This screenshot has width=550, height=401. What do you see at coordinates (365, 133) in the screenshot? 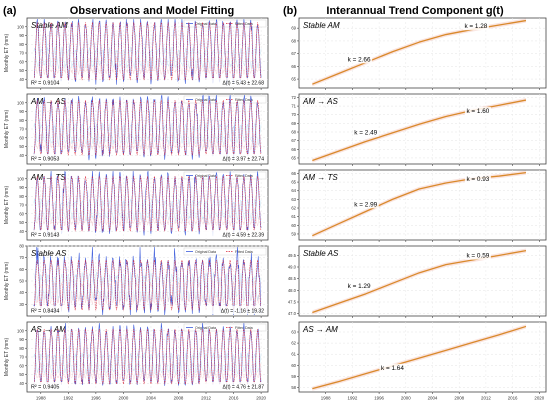
I see `right-1-k-label-0: k = 2.49` at bounding box center [365, 133].